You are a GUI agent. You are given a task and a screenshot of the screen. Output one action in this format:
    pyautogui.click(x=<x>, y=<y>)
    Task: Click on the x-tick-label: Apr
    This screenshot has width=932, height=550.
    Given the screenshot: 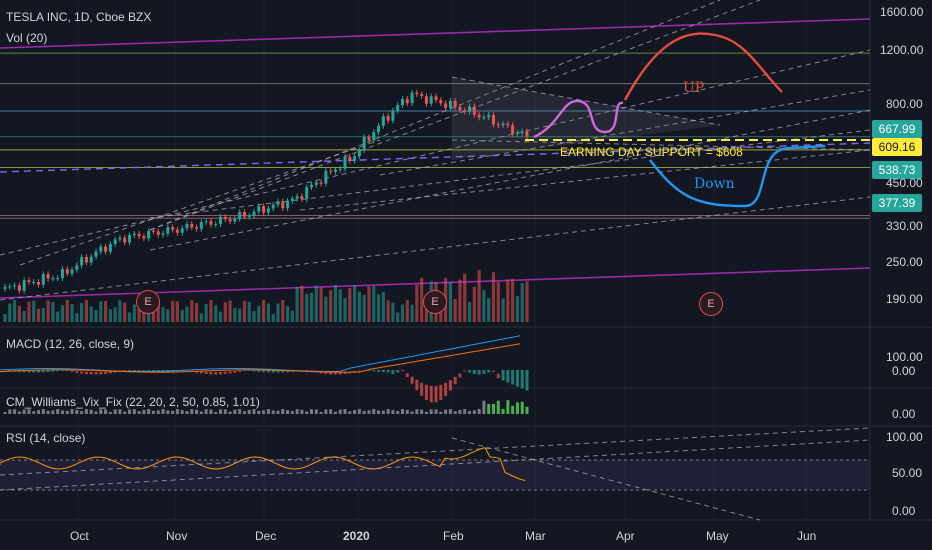 What is the action you would take?
    pyautogui.click(x=625, y=536)
    